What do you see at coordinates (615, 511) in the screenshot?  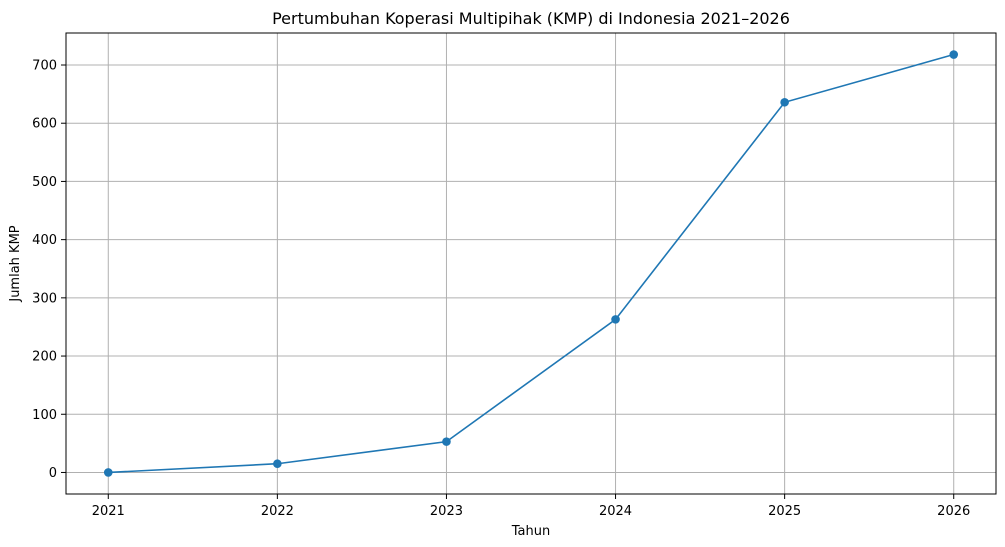 I see `x-tick-label: 2024` at bounding box center [615, 511].